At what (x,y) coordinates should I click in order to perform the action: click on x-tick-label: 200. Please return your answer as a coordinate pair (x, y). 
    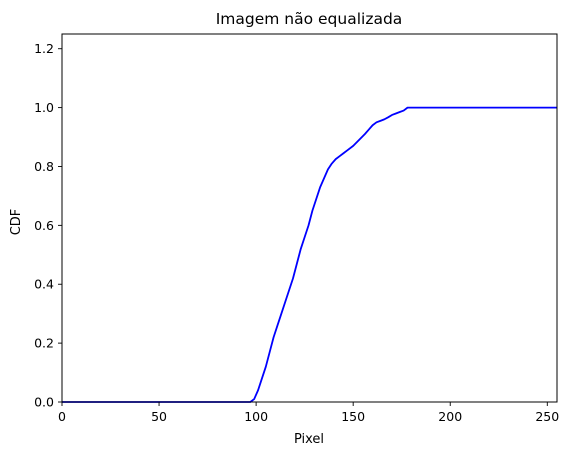
    Looking at the image, I should click on (450, 416).